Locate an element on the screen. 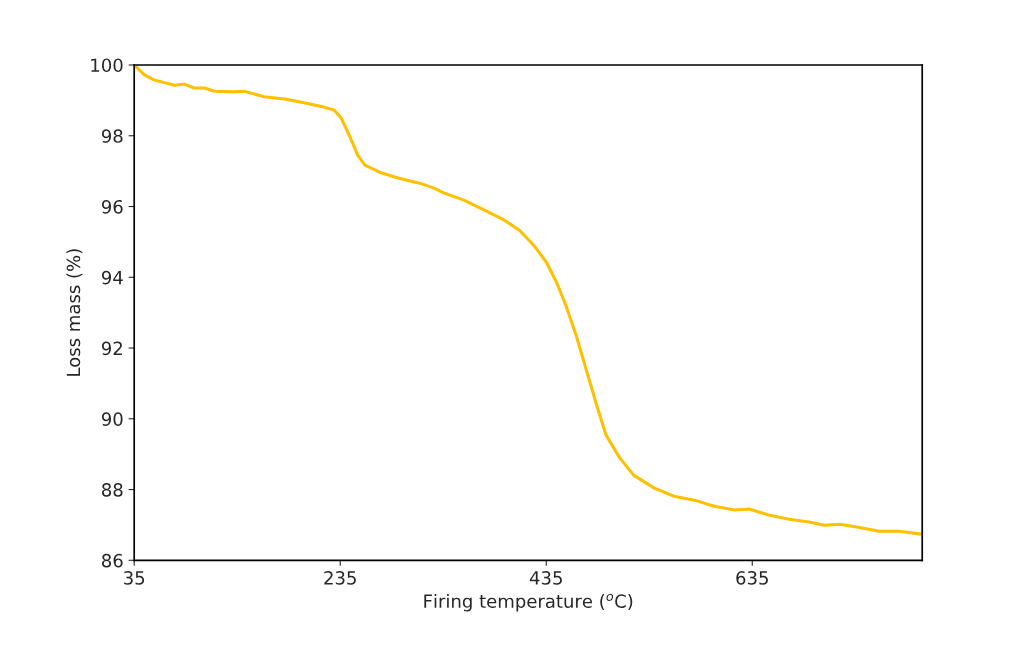 The width and height of the screenshot is (1009, 650). y-tick-label: 100 is located at coordinates (107, 65).